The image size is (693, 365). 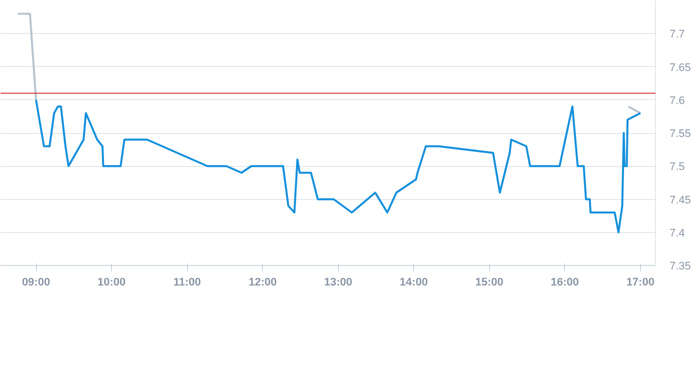 I want to click on x-tick-label: 16:00, so click(x=564, y=282).